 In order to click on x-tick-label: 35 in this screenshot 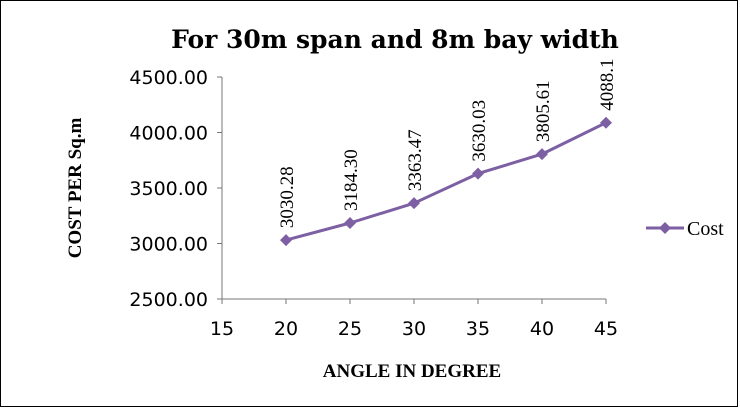, I will do `click(478, 329)`.